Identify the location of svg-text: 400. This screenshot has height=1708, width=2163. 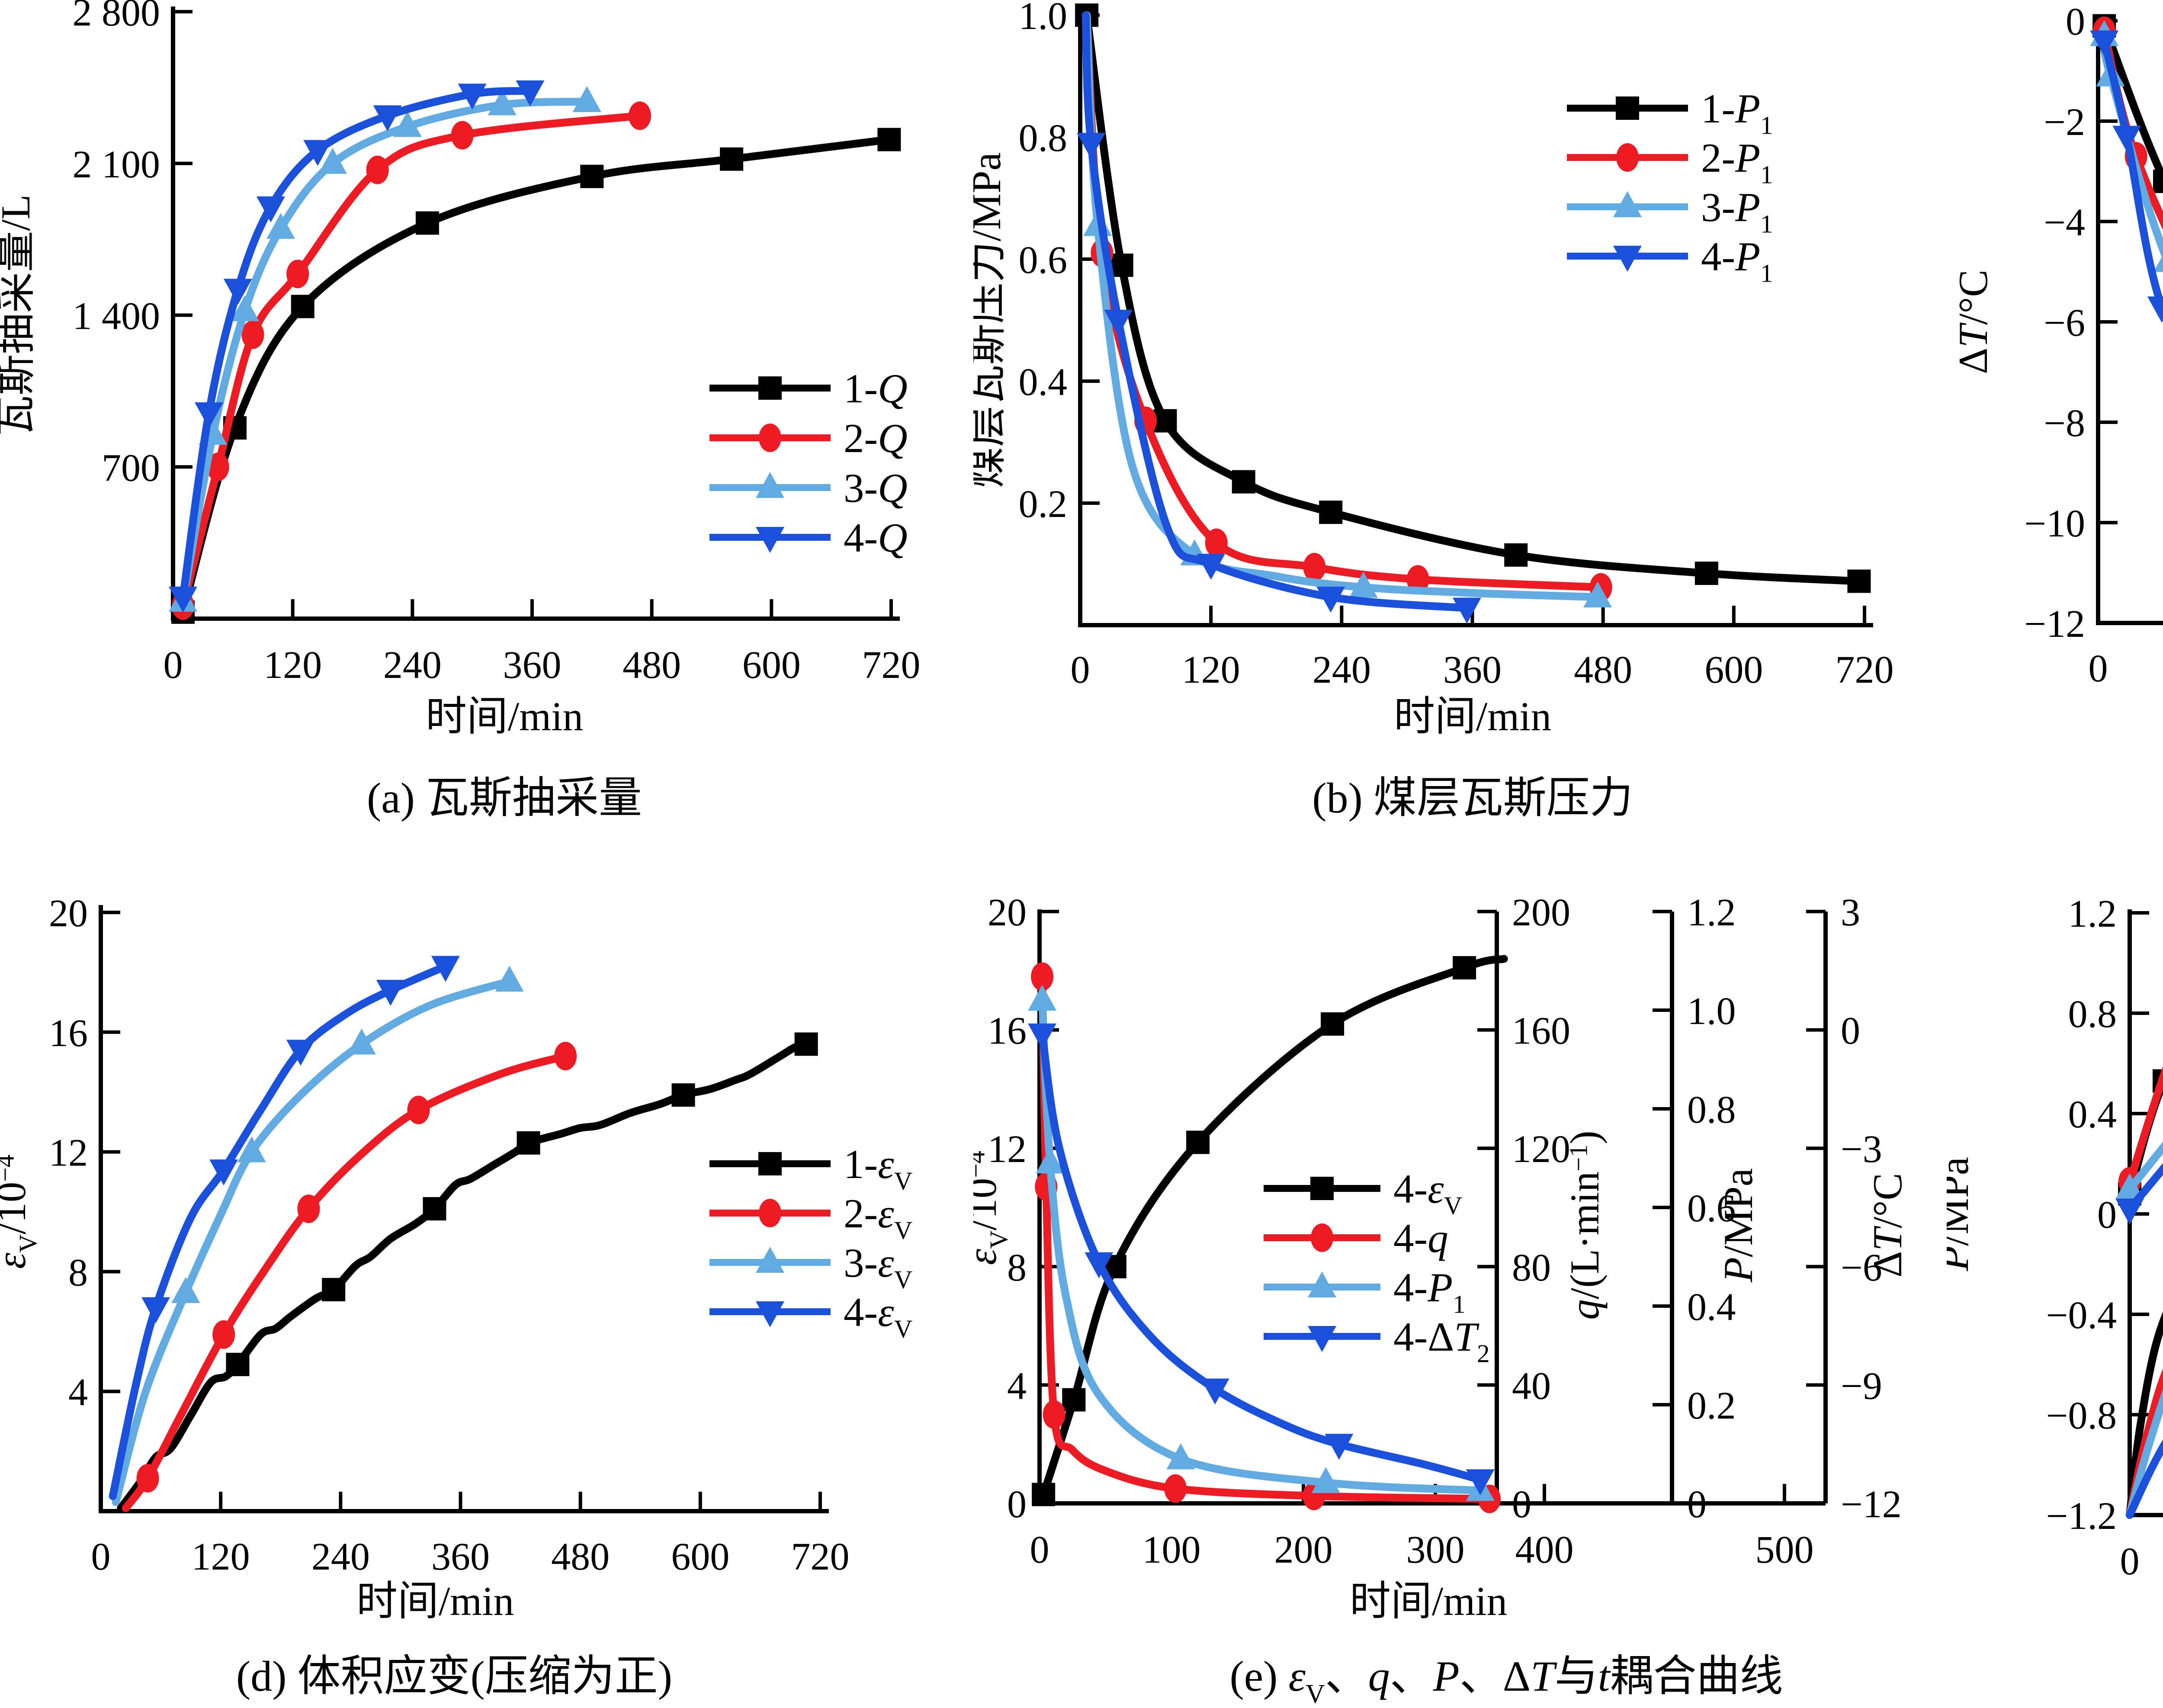
(1544, 1550).